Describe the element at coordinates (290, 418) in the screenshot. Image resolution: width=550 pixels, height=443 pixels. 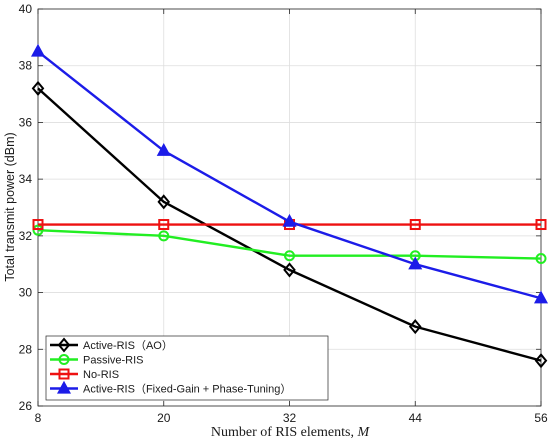
I see `x-tick-label: 32` at that location.